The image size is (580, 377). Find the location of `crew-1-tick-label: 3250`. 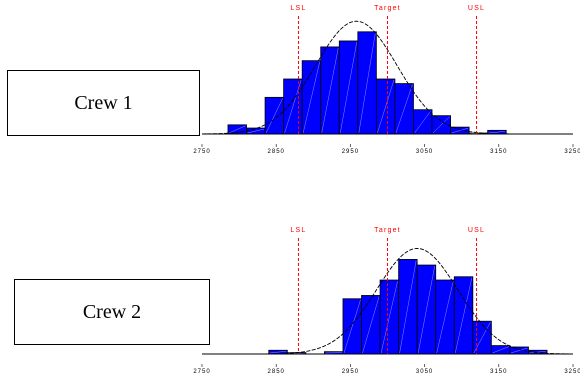

crew-1-tick-label: 3250 is located at coordinates (572, 152).